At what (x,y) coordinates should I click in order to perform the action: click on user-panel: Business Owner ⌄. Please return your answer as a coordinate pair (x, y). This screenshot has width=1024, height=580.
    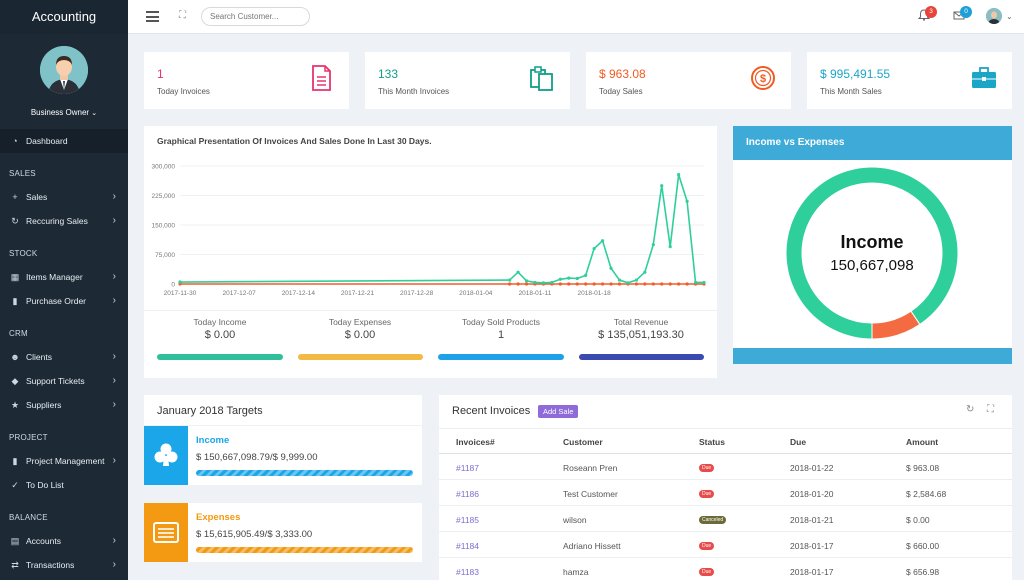
    Looking at the image, I should click on (64, 80).